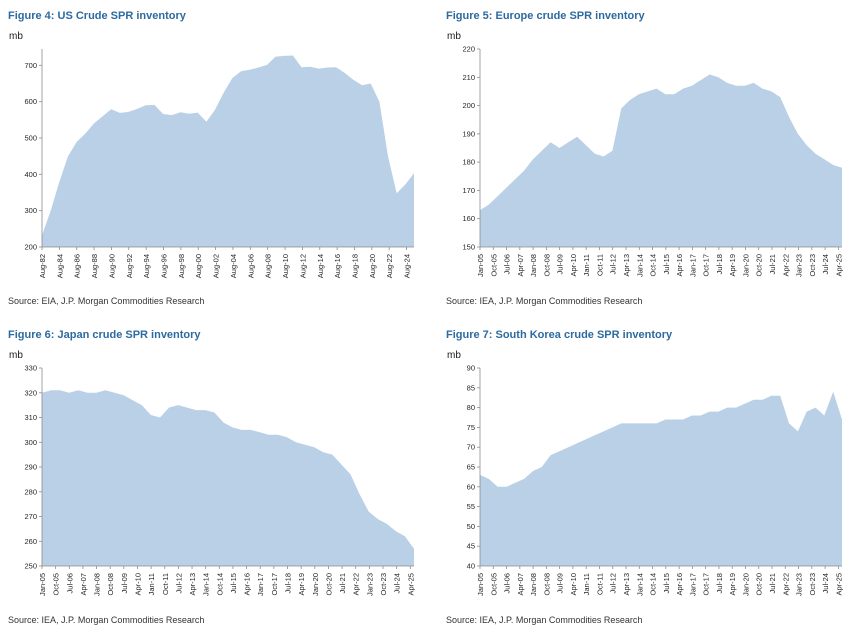 This screenshot has height=642, width=860. I want to click on svg-text: 330, so click(30, 368).